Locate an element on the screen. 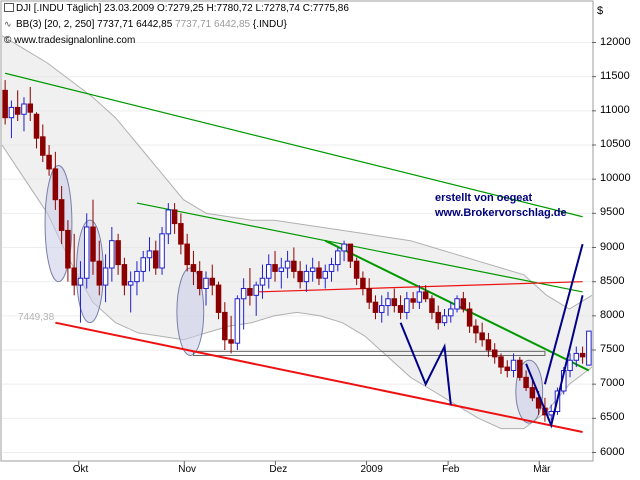 This screenshot has height=480, width=640. y-tick-label: 7500 is located at coordinates (612, 349).